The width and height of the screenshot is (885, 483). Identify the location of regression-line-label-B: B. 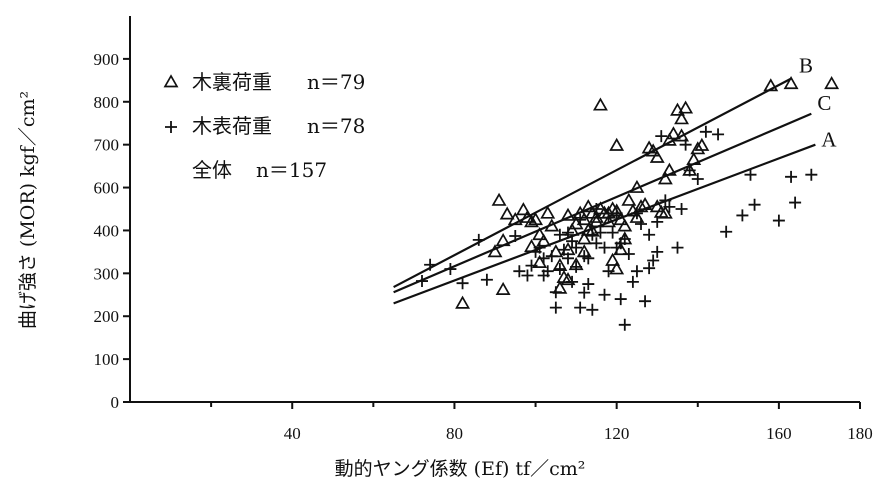
(806, 66).